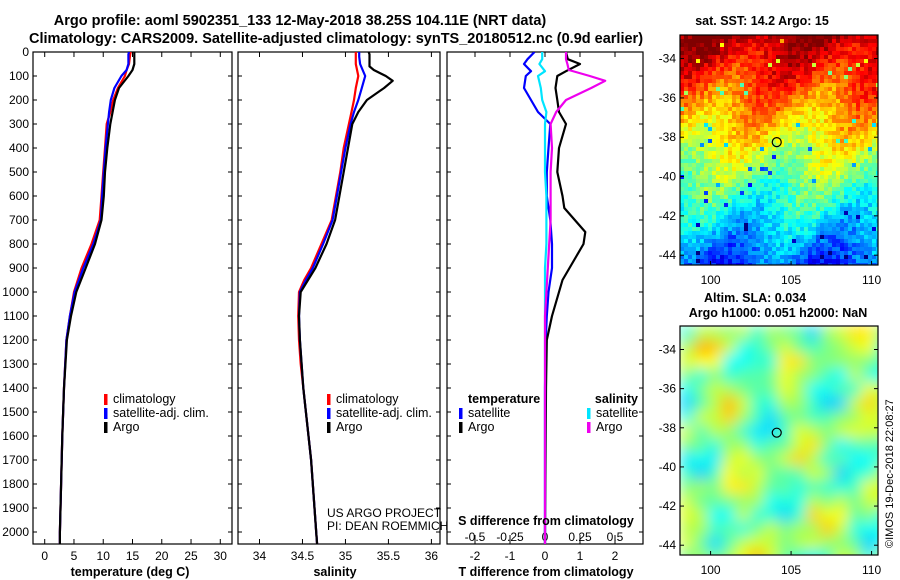 This screenshot has height=580, width=900. What do you see at coordinates (15, 292) in the screenshot?
I see `depth-tick-label: 1000` at bounding box center [15, 292].